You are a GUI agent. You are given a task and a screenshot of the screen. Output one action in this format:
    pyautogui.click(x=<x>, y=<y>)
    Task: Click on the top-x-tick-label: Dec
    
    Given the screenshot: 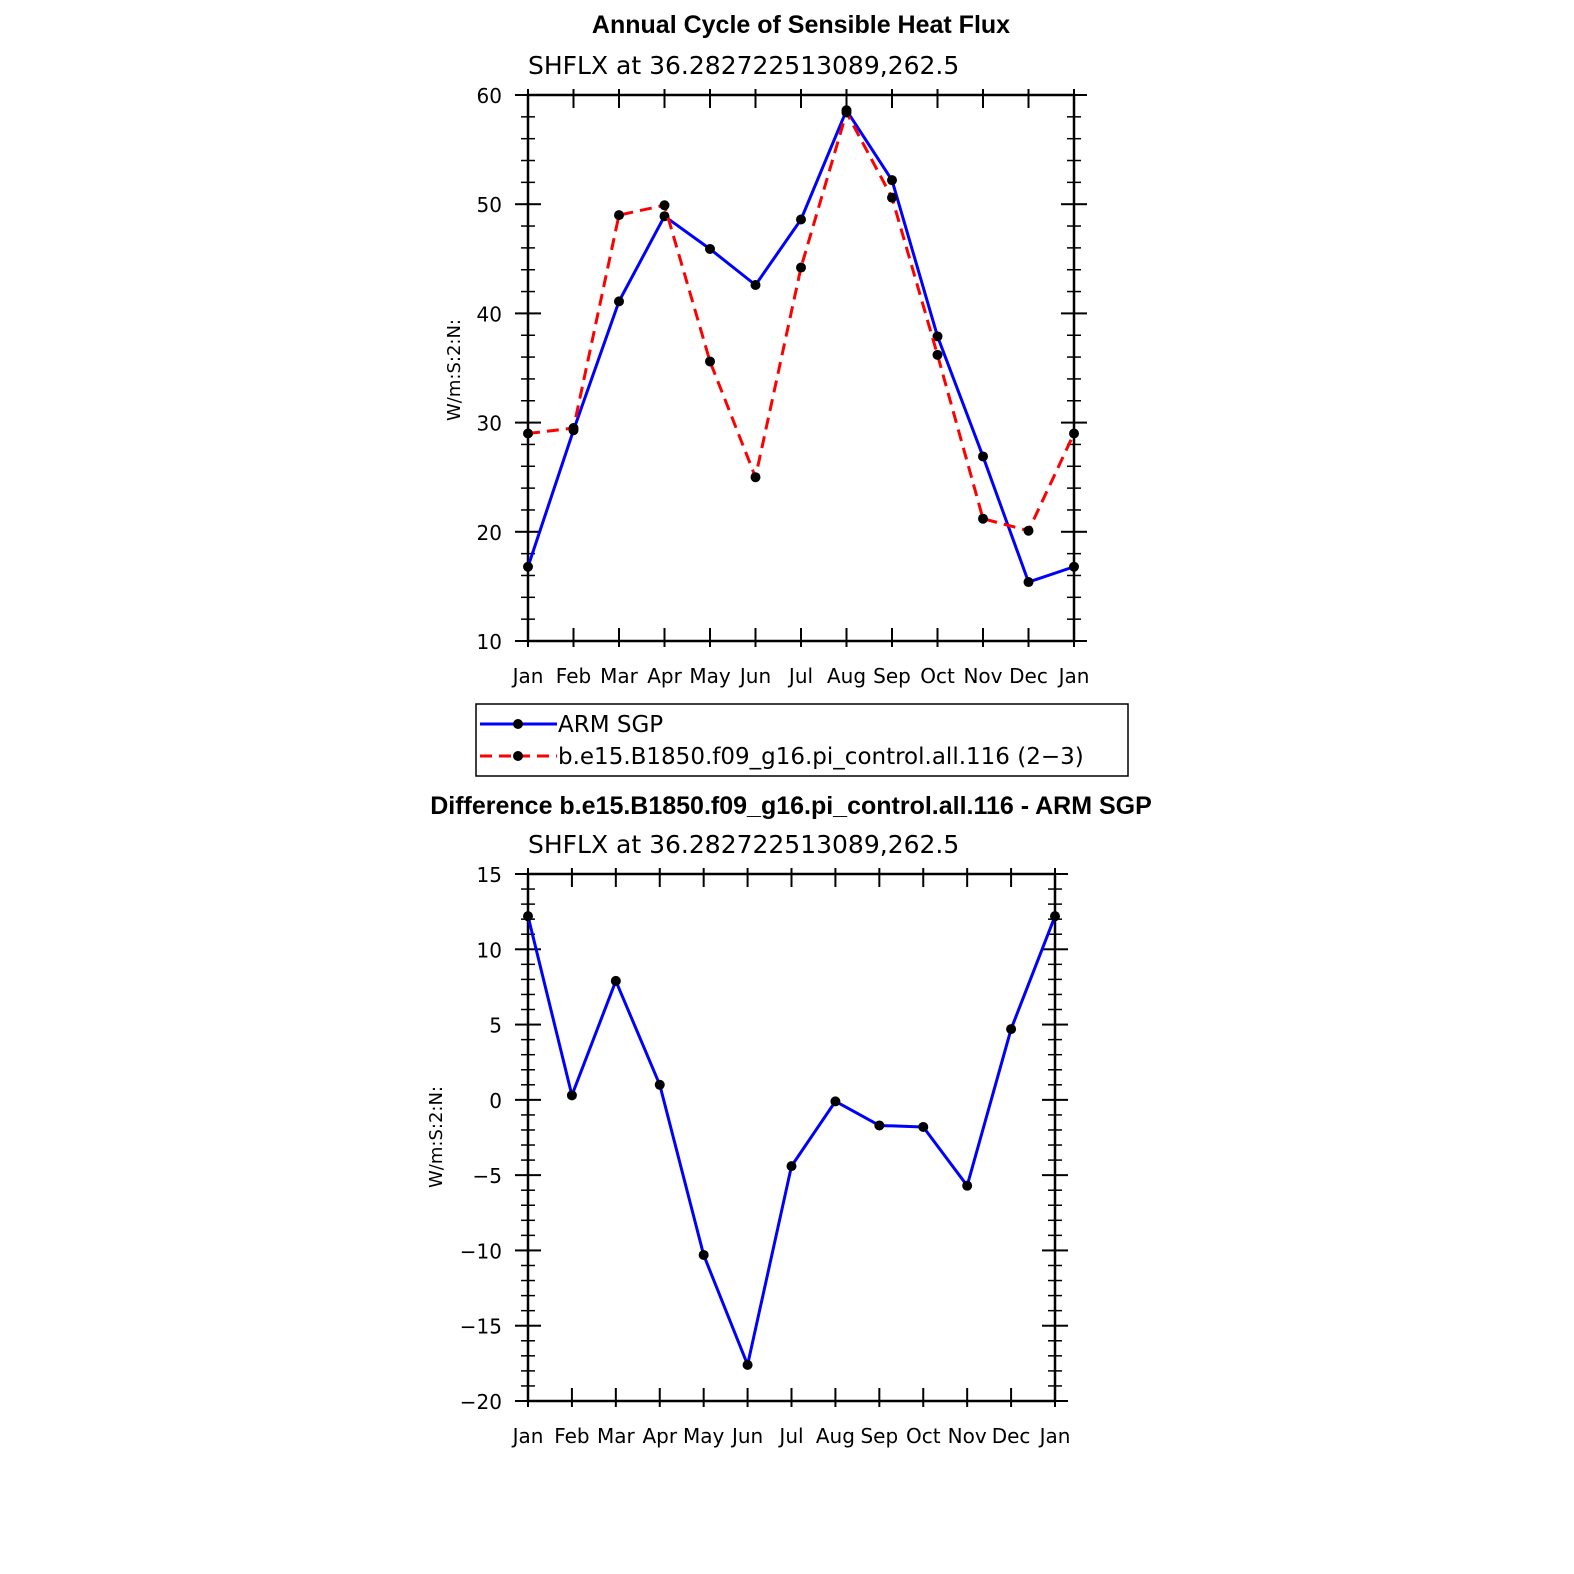 What is the action you would take?
    pyautogui.click(x=1028, y=676)
    